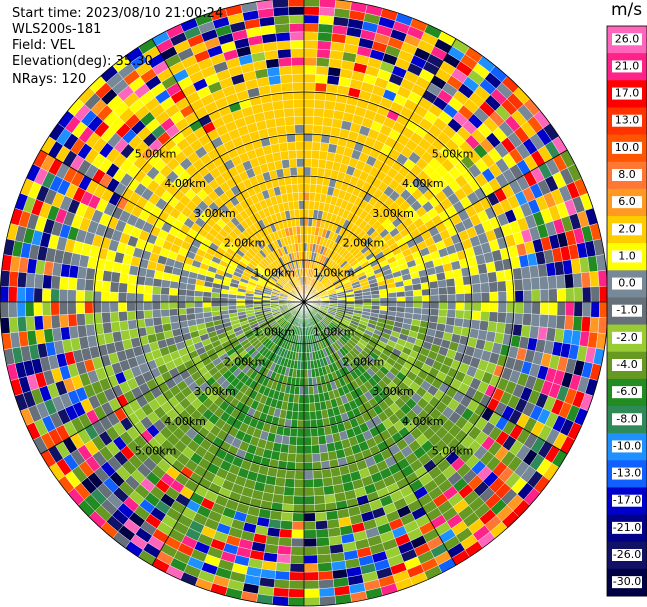 Image resolution: width=647 pixels, height=607 pixels. What do you see at coordinates (627, 38) in the screenshot?
I see `colorbar-tick-label: 26.0` at bounding box center [627, 38].